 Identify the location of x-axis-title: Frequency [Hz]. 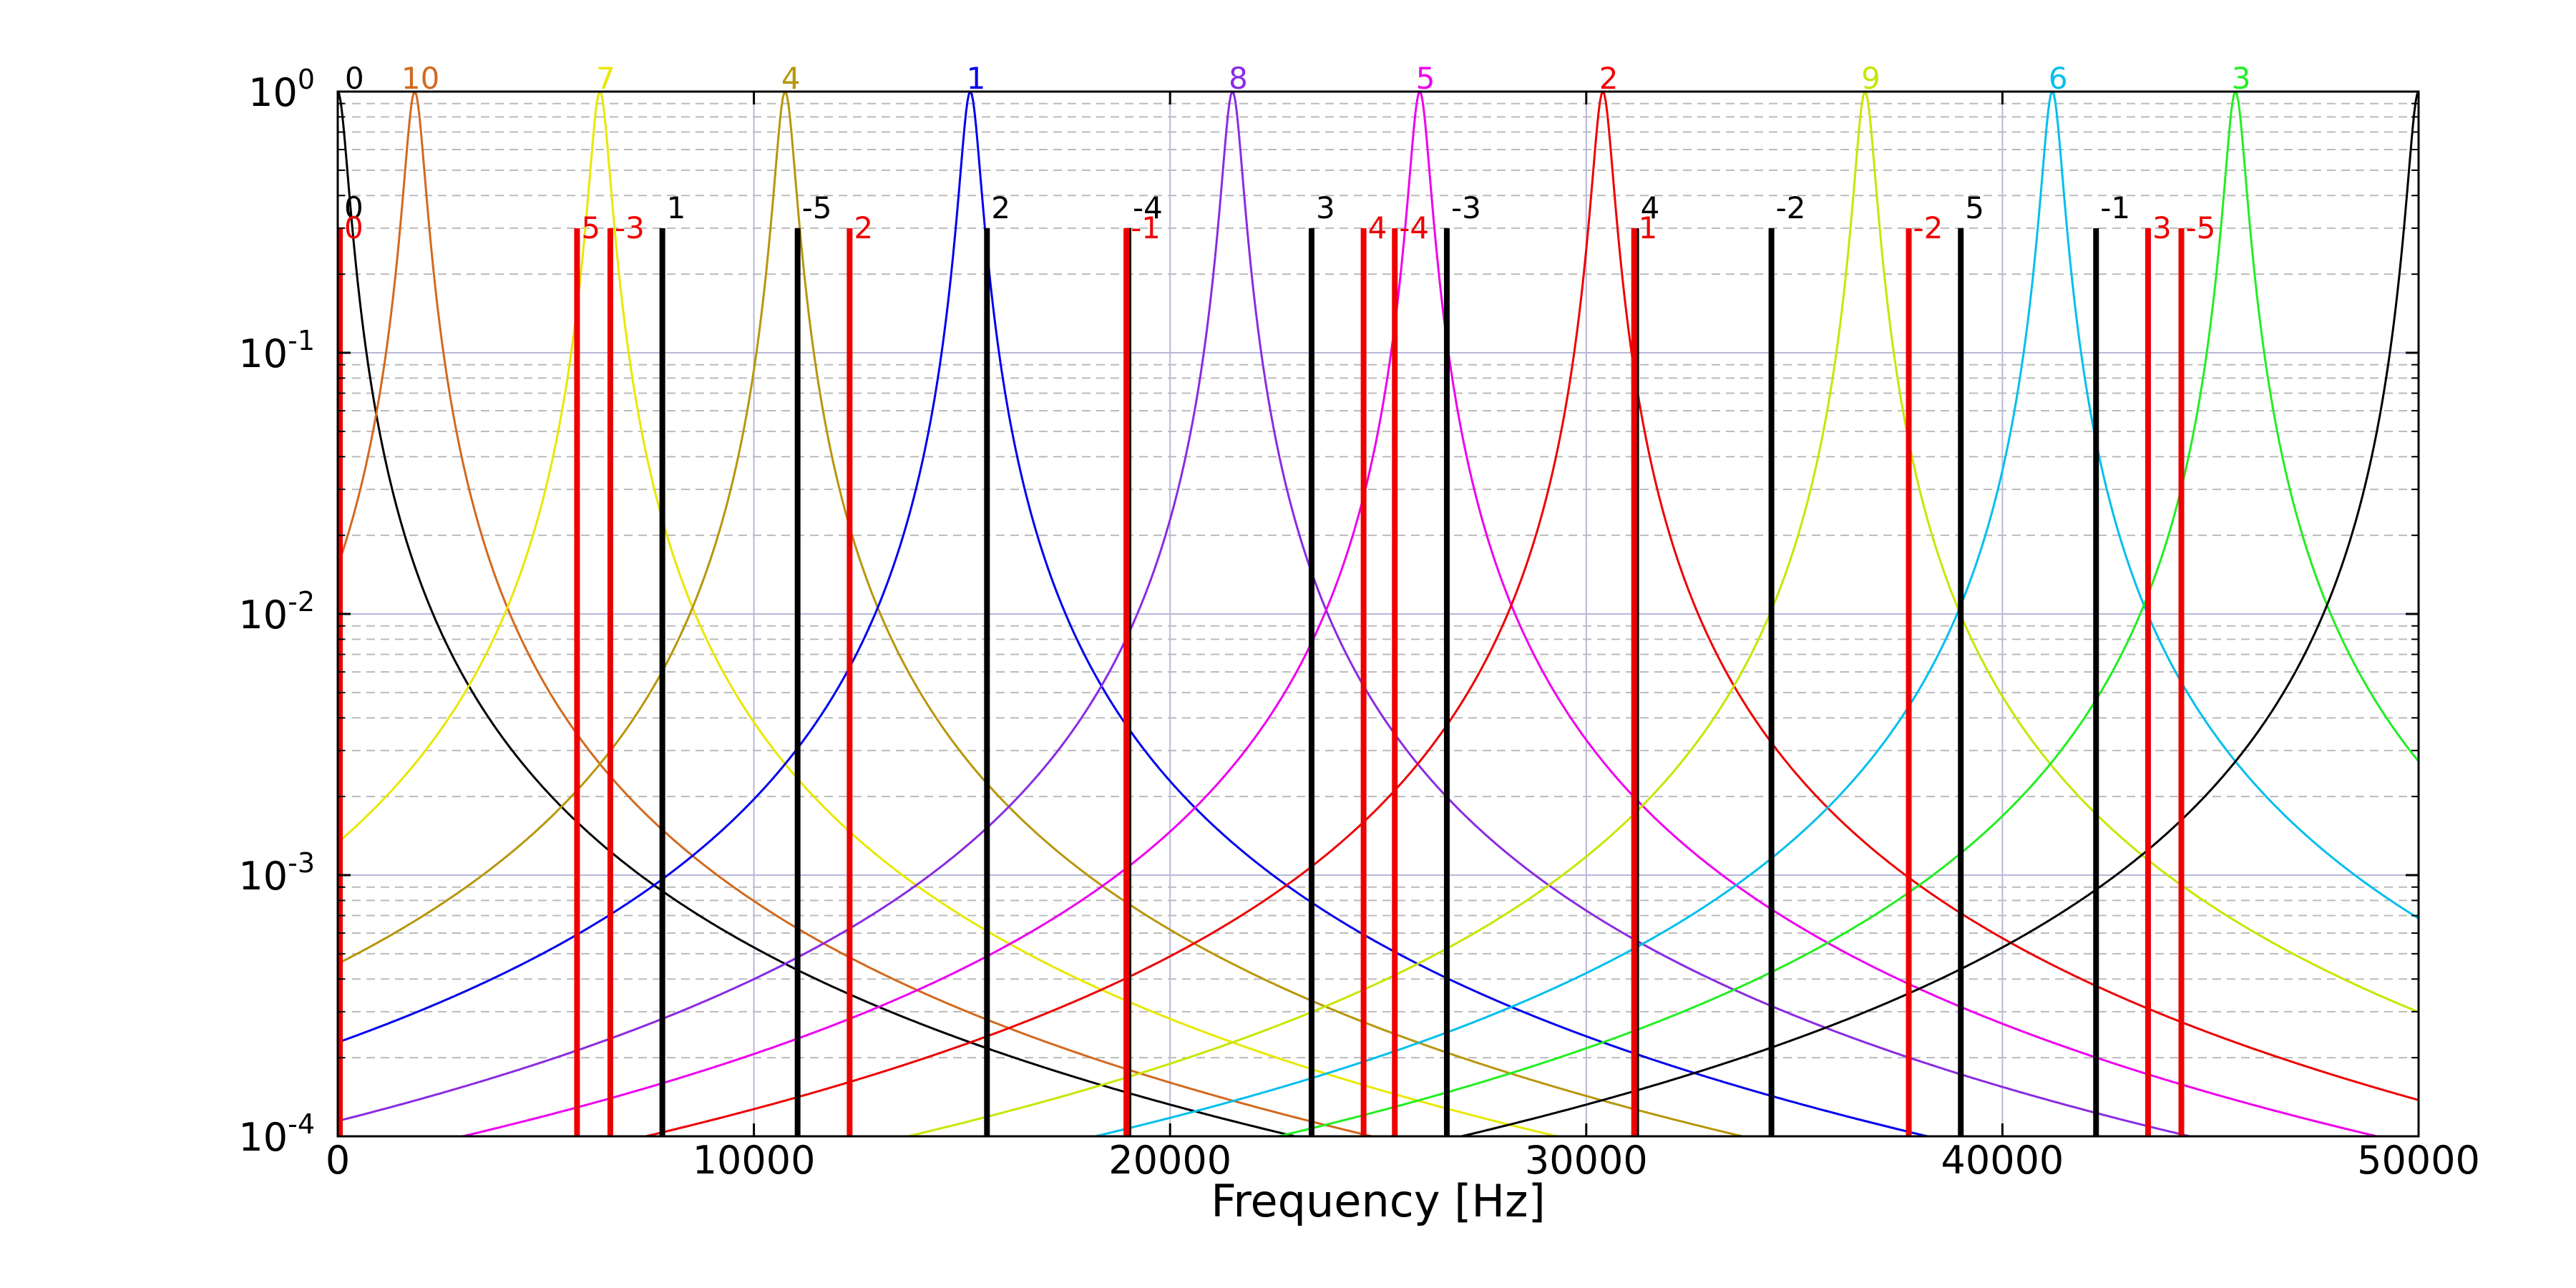
(1378, 1201).